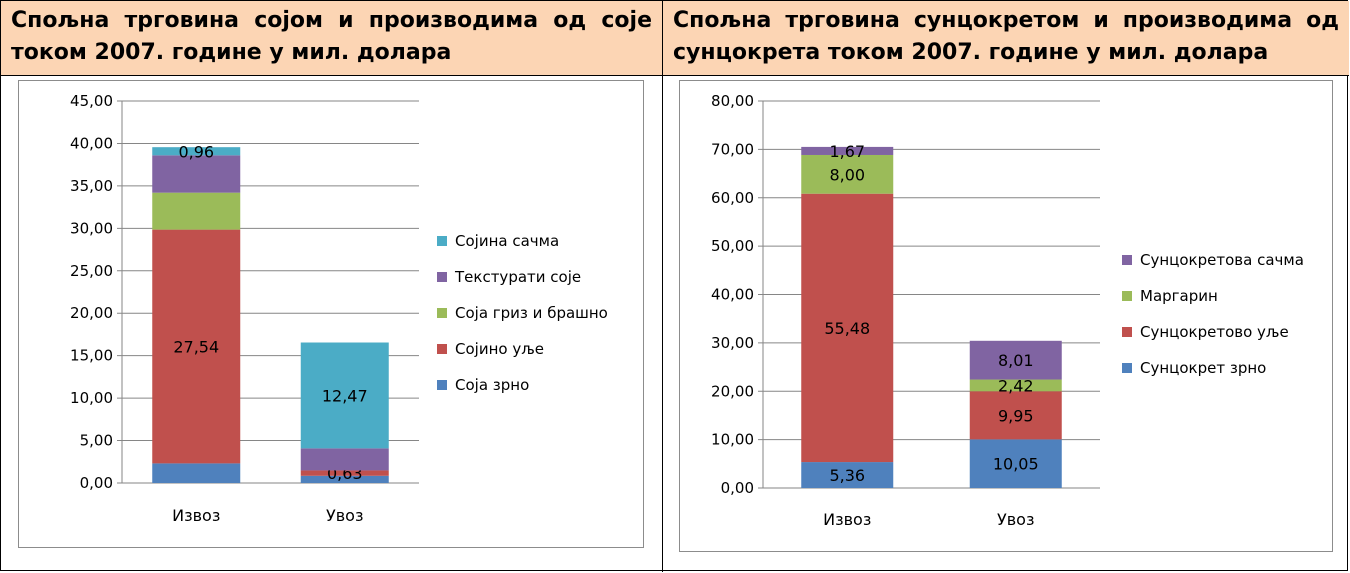 This screenshot has width=1350, height=573. Describe the element at coordinates (732, 101) in the screenshot. I see `y-tick-label: 80,00` at that location.